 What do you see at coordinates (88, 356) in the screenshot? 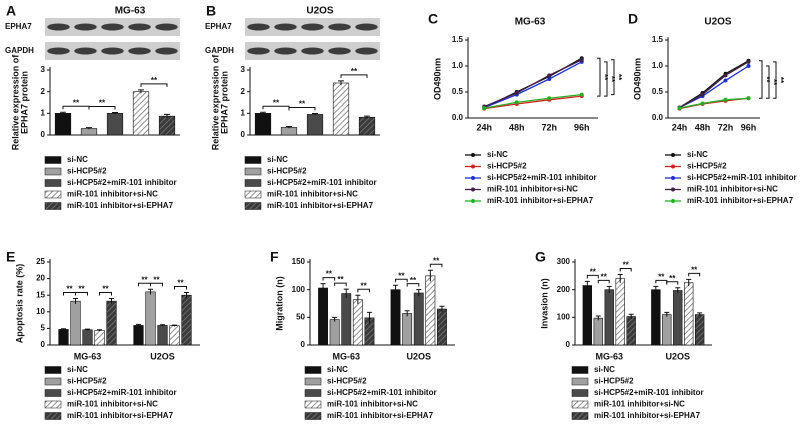
I see `x-tick-label: MG-63` at bounding box center [88, 356].